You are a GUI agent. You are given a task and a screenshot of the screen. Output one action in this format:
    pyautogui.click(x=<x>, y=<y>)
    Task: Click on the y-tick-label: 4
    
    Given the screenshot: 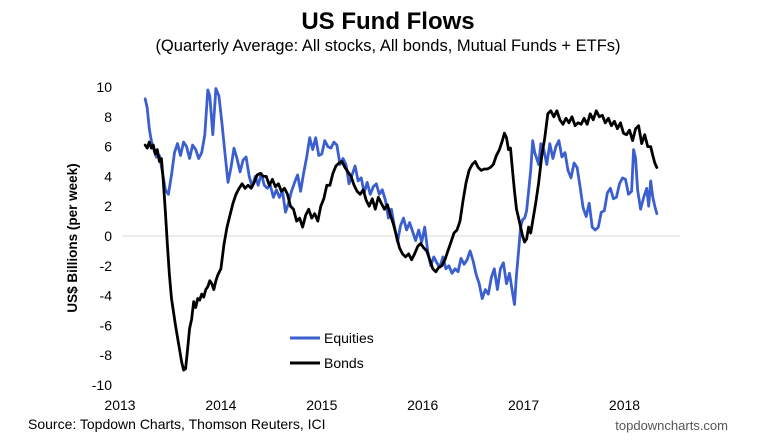 What is the action you would take?
    pyautogui.click(x=108, y=176)
    